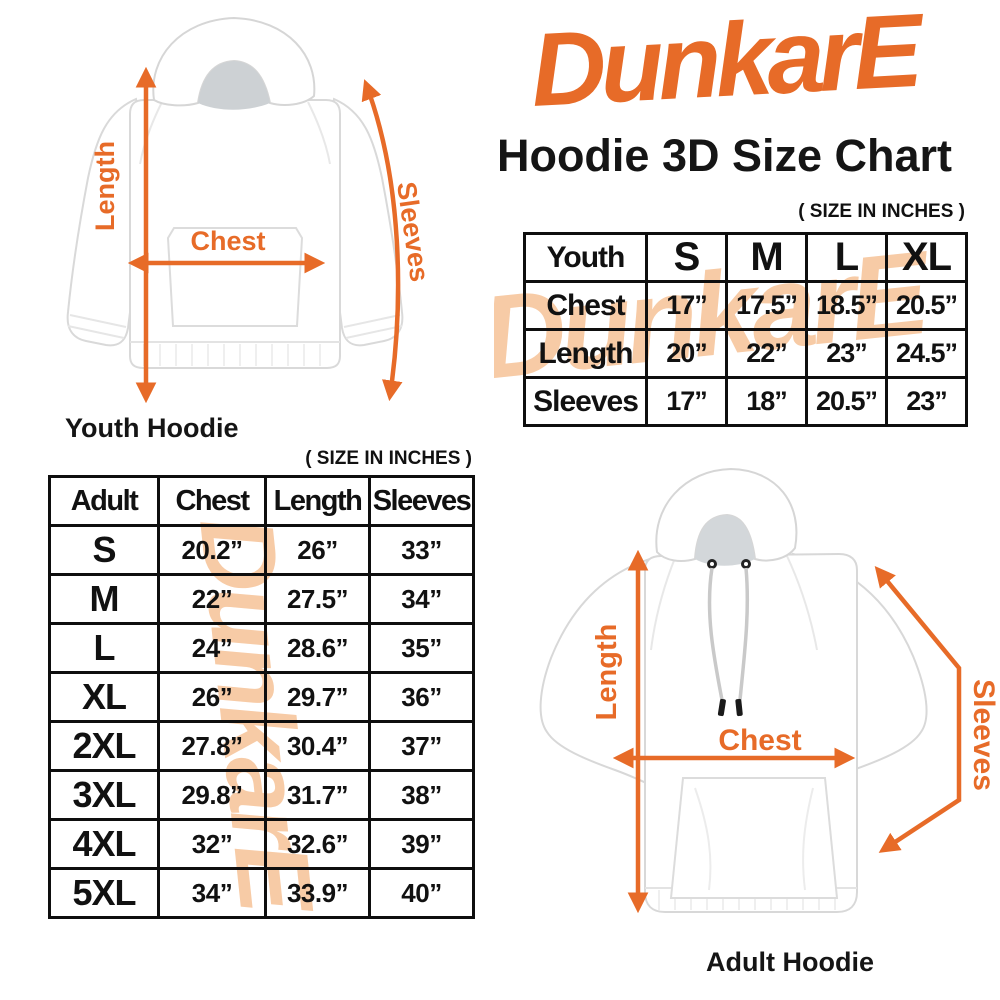  What do you see at coordinates (388, 458) in the screenshot?
I see `adult-size-note: ( SIZE IN INCHES )` at bounding box center [388, 458].